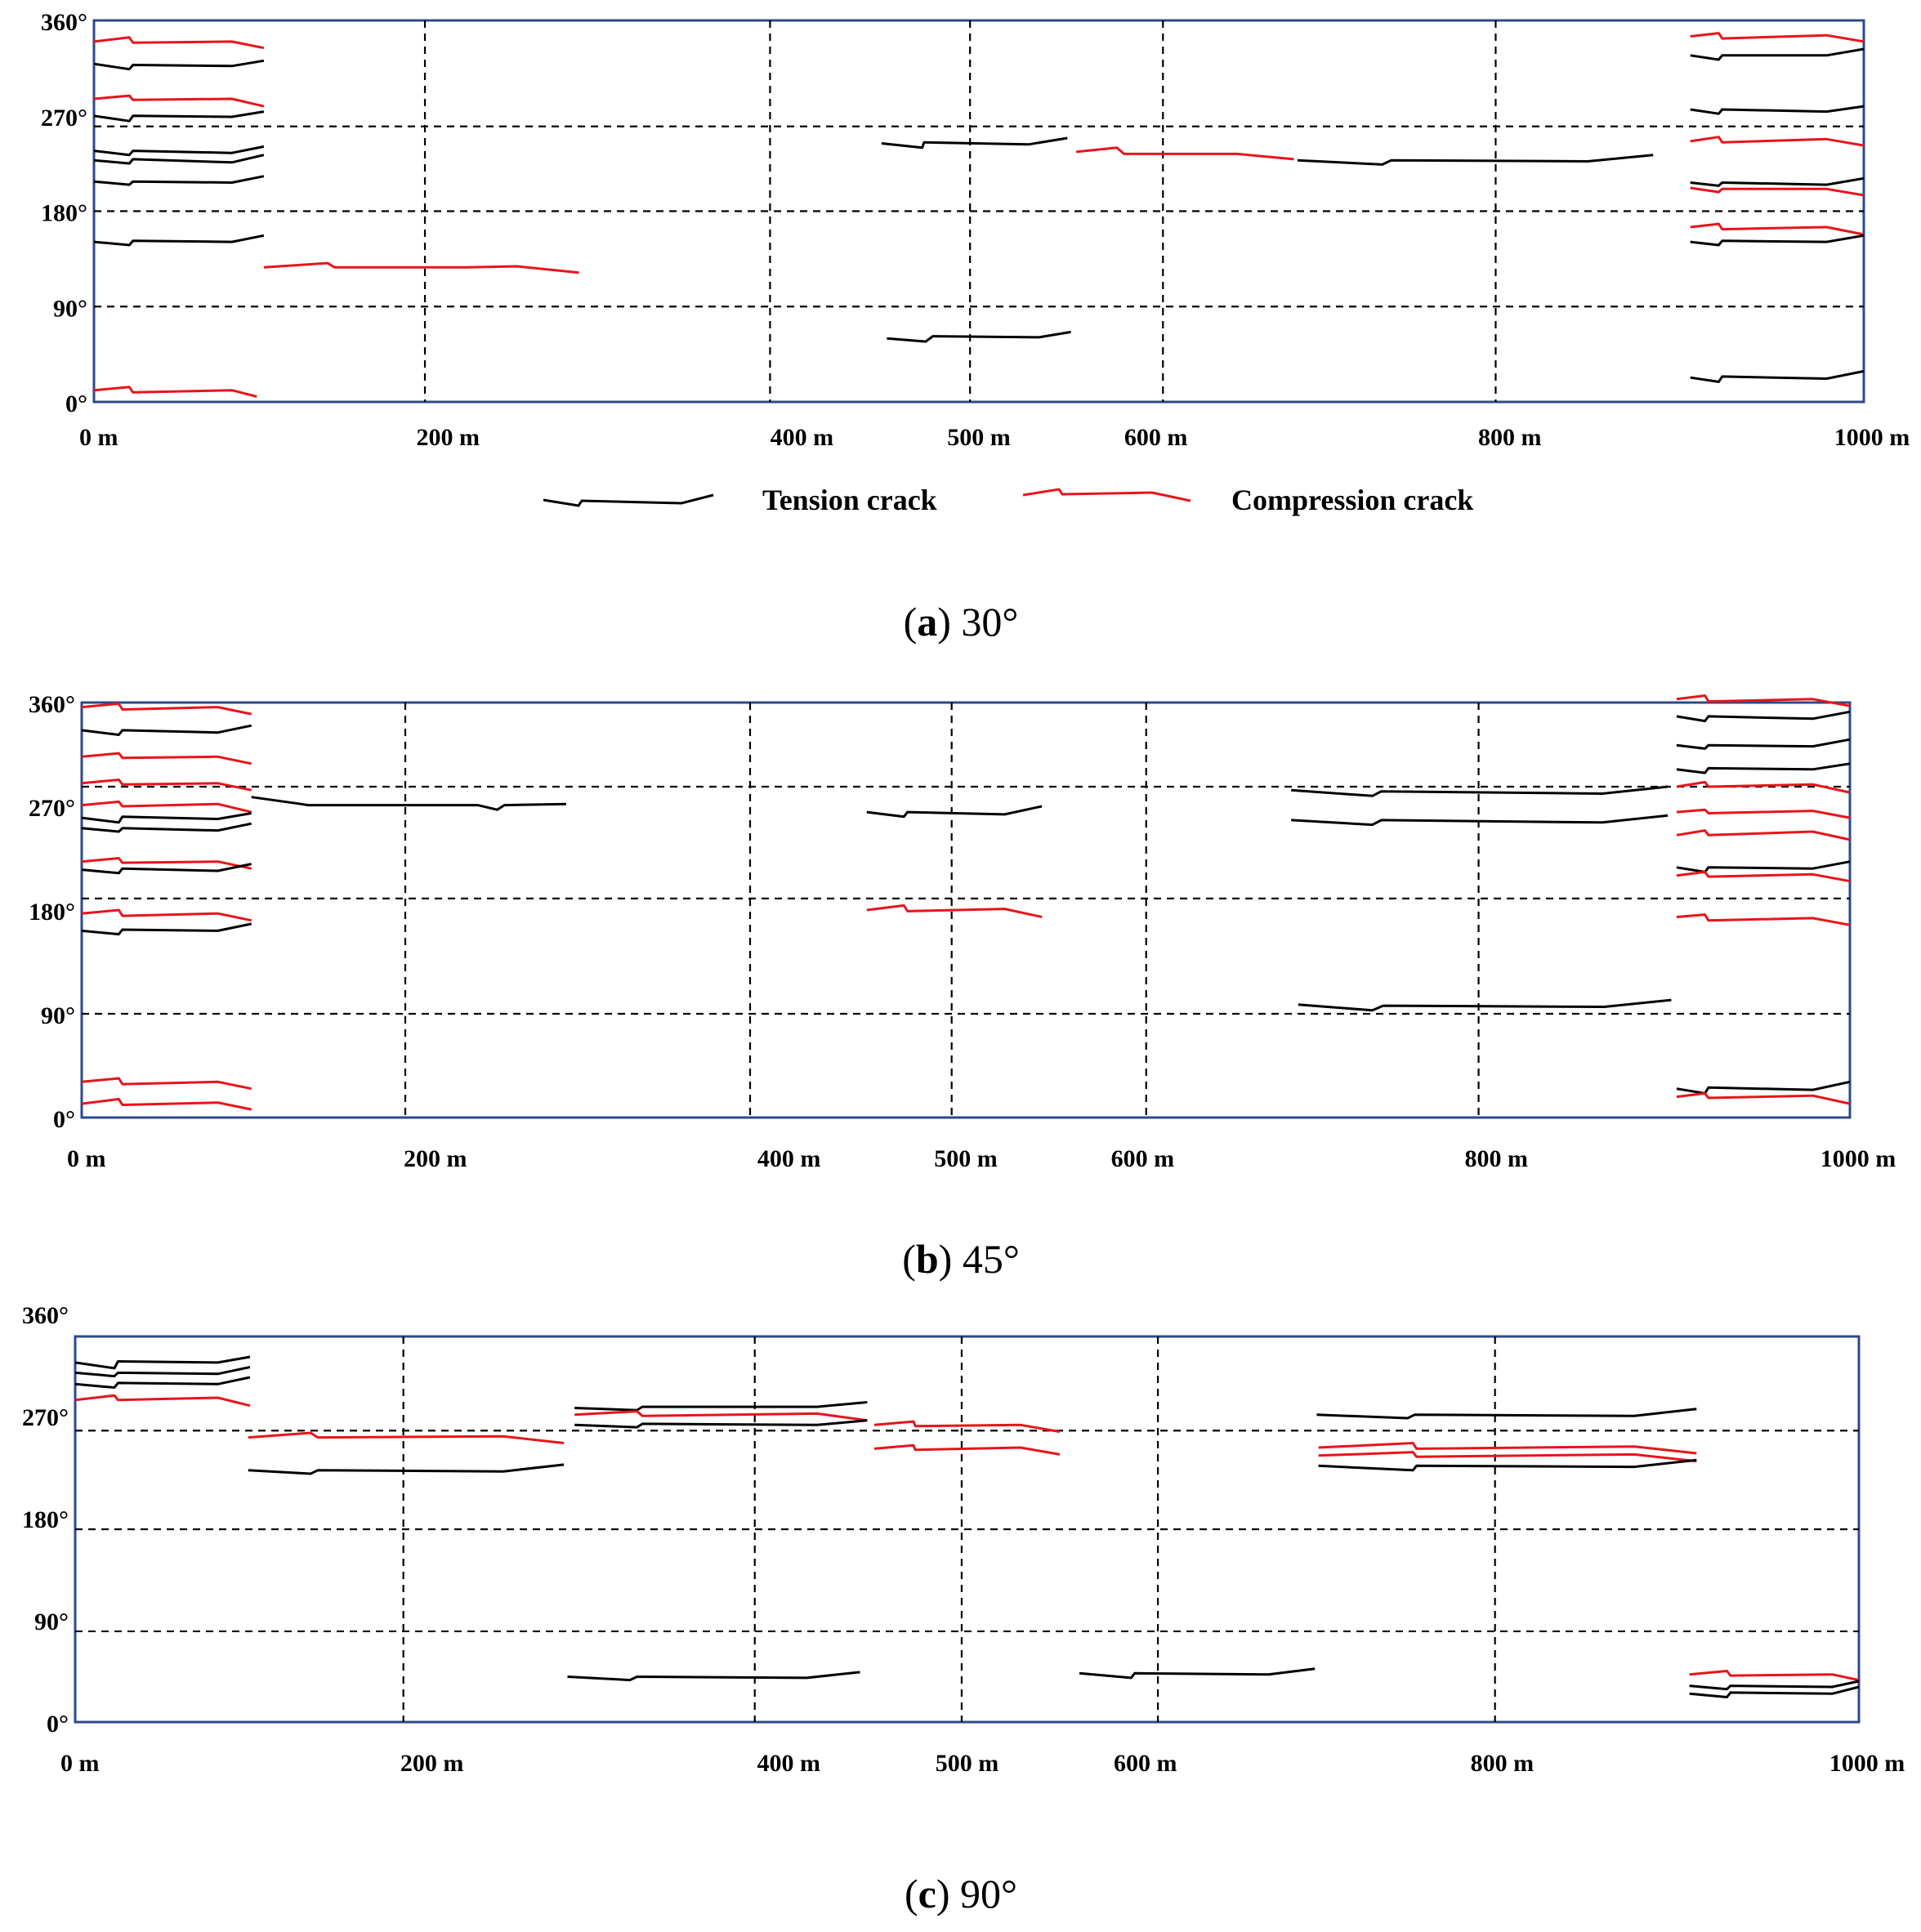  I want to click on caption-c: (c) 90°, so click(961, 1894).